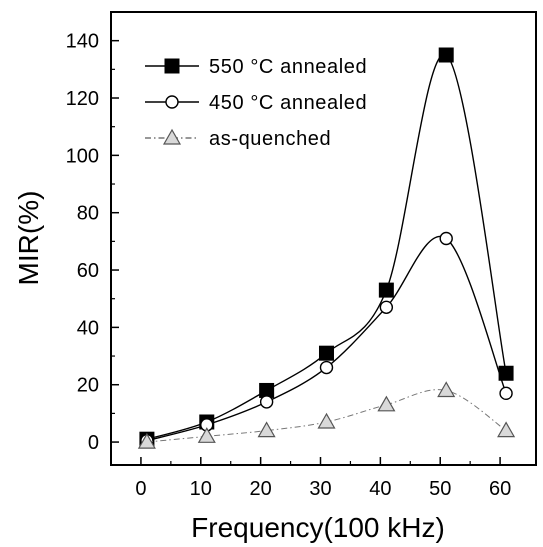 The width and height of the screenshot is (543, 547). I want to click on legend-label: 450 °C annealed, so click(288, 103).